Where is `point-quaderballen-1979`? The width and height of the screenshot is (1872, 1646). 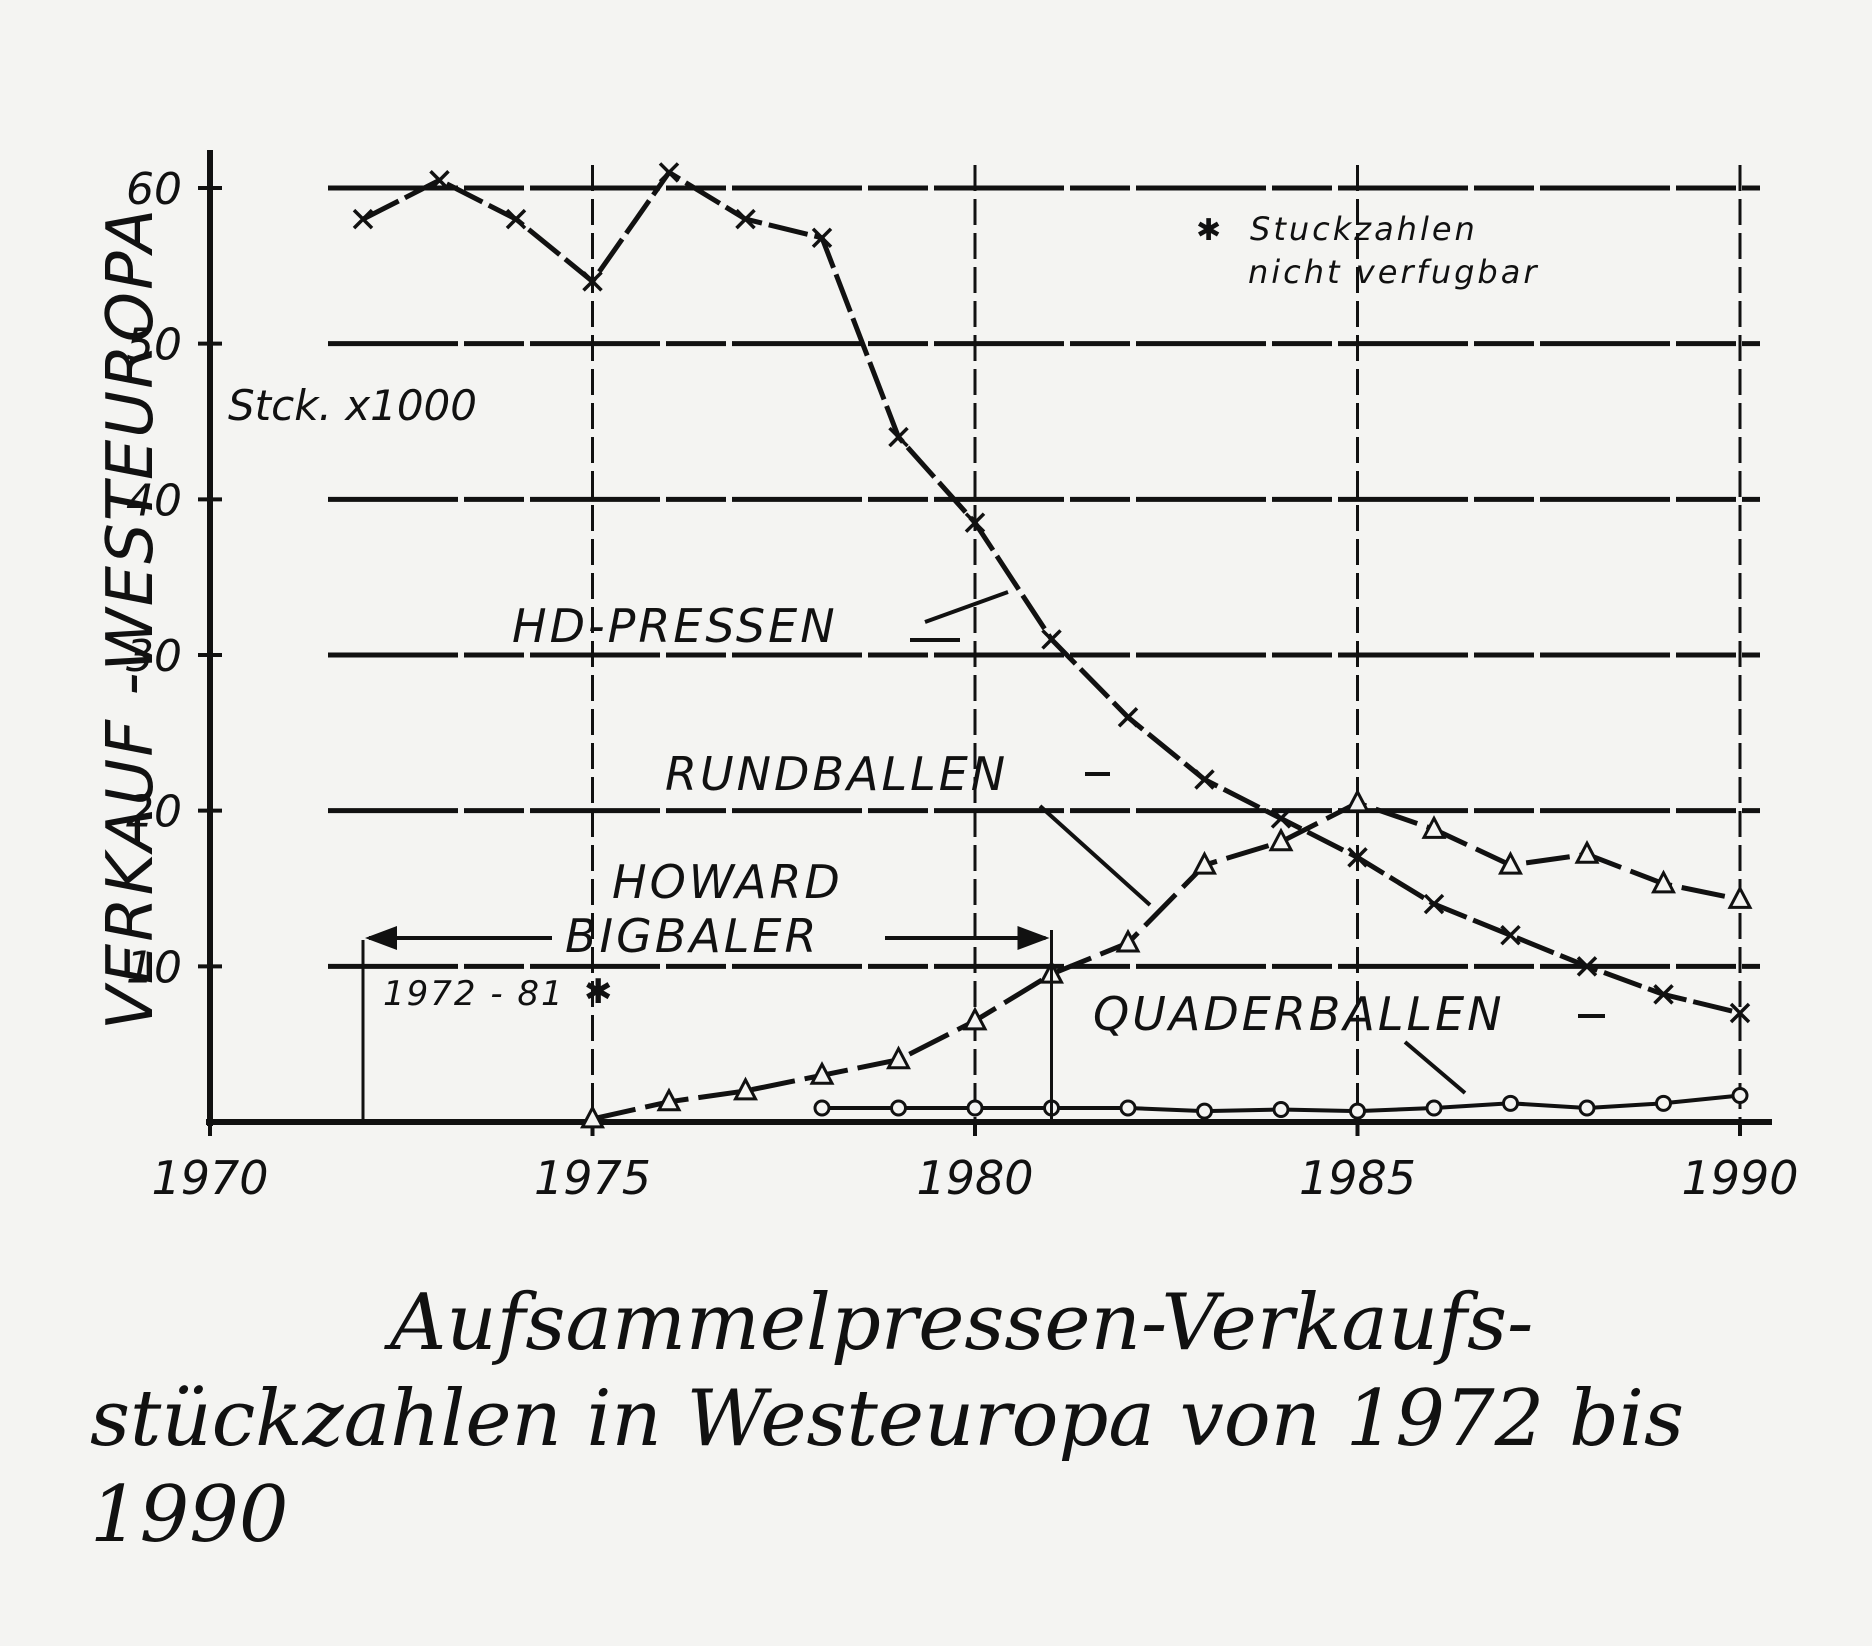
point-quaderballen-1979 is located at coordinates (898, 1108).